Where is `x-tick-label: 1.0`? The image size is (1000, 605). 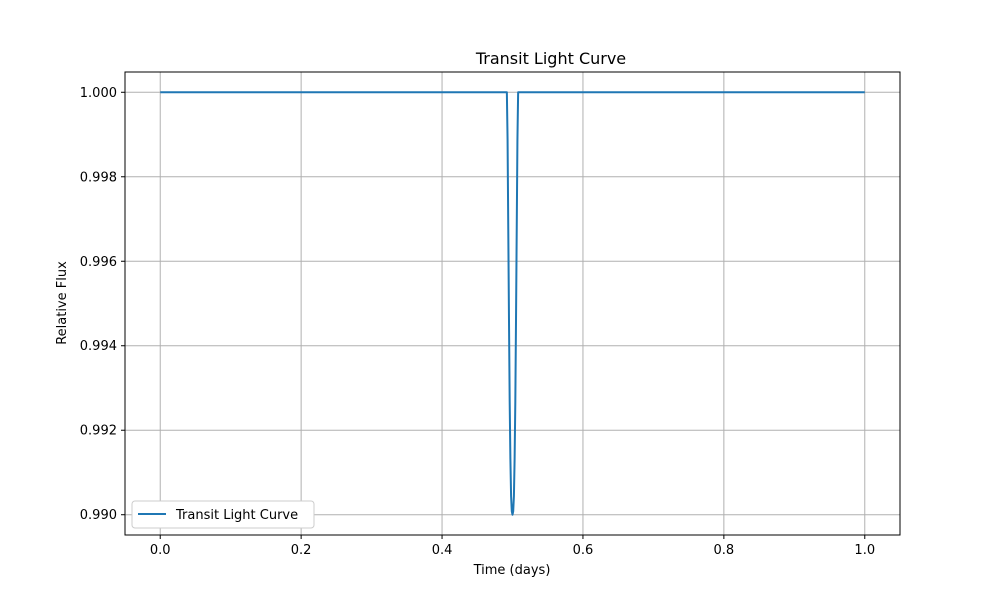 x-tick-label: 1.0 is located at coordinates (864, 550).